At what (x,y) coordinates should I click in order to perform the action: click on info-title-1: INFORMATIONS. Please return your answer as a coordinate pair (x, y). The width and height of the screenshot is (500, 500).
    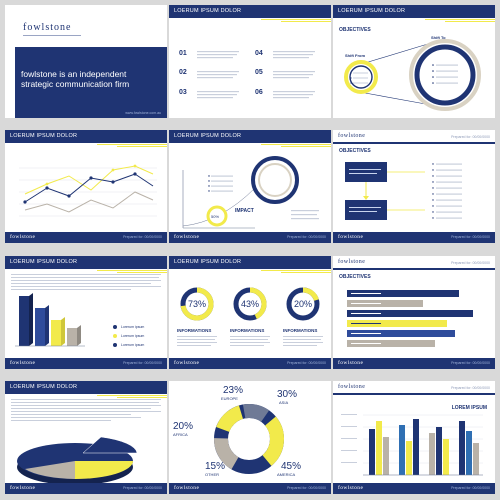
    Looking at the image, I should click on (194, 330).